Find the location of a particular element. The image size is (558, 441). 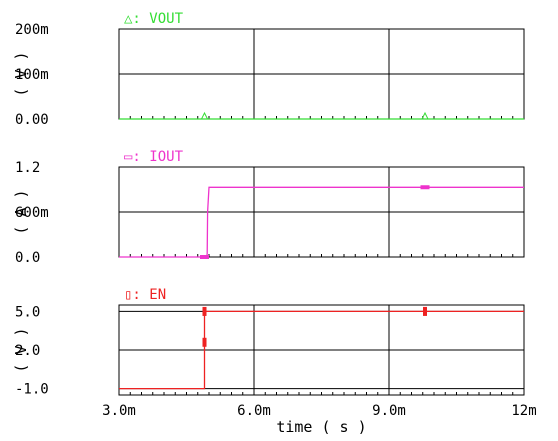

panel-vout-ytick-label: 0.00 is located at coordinates (32, 120).